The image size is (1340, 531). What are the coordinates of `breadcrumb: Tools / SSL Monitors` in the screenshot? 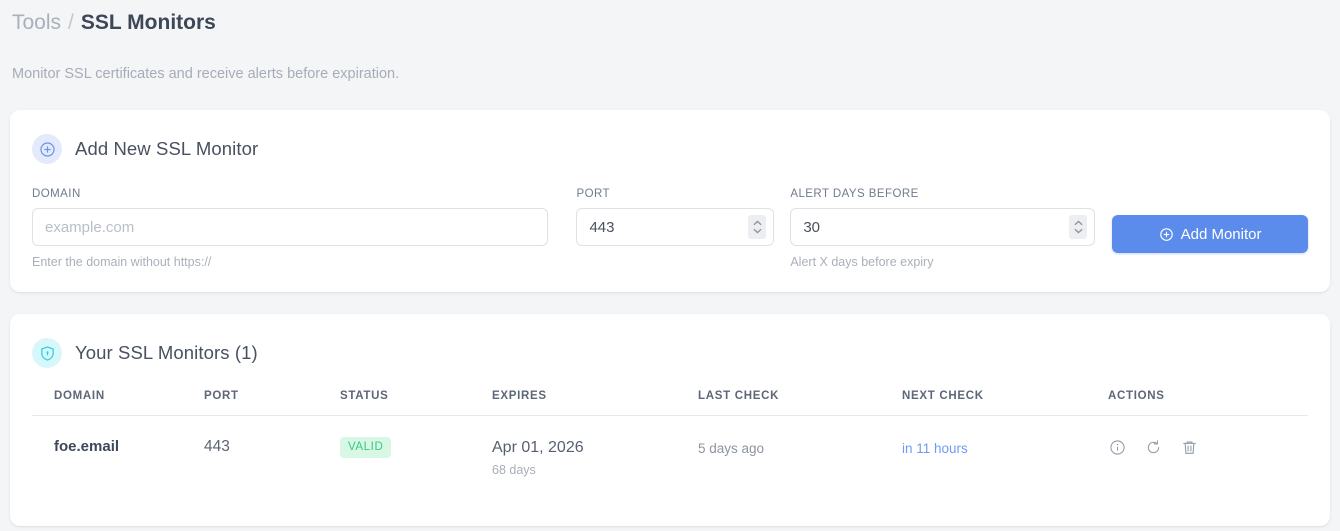 It's located at (670, 19).